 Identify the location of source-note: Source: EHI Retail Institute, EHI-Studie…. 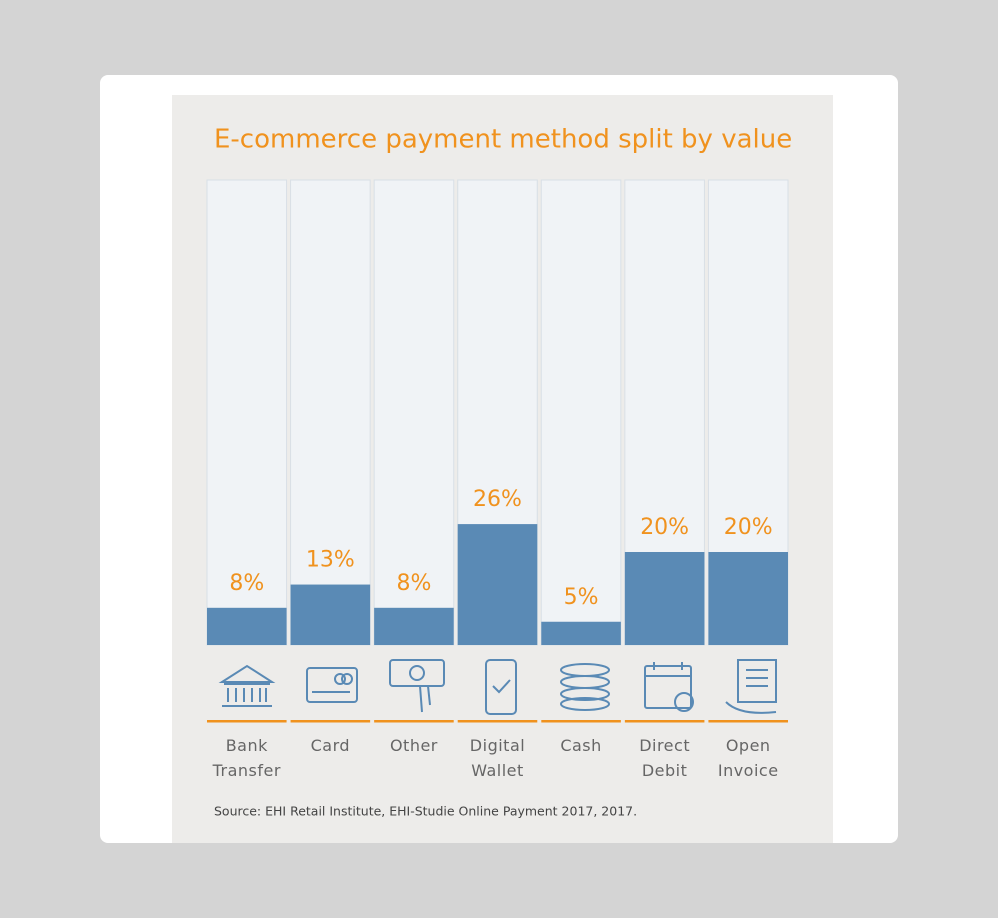
(425, 811).